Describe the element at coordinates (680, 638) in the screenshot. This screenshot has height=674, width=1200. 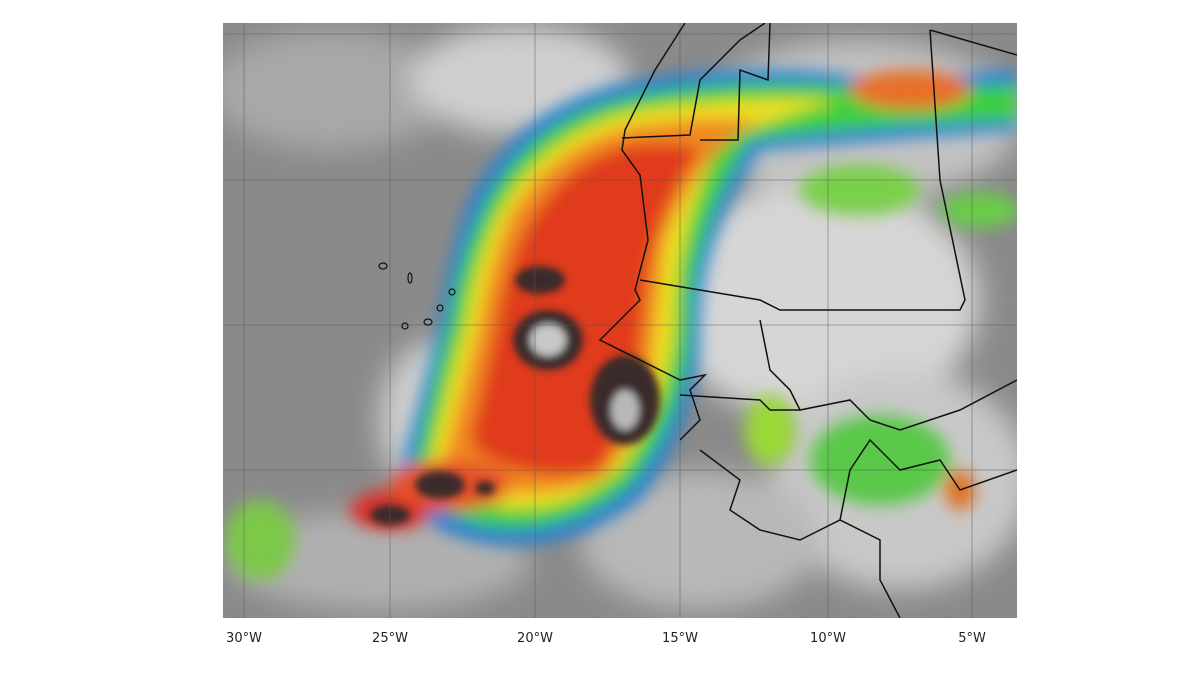
I see `longitude-label: 15°W` at that location.